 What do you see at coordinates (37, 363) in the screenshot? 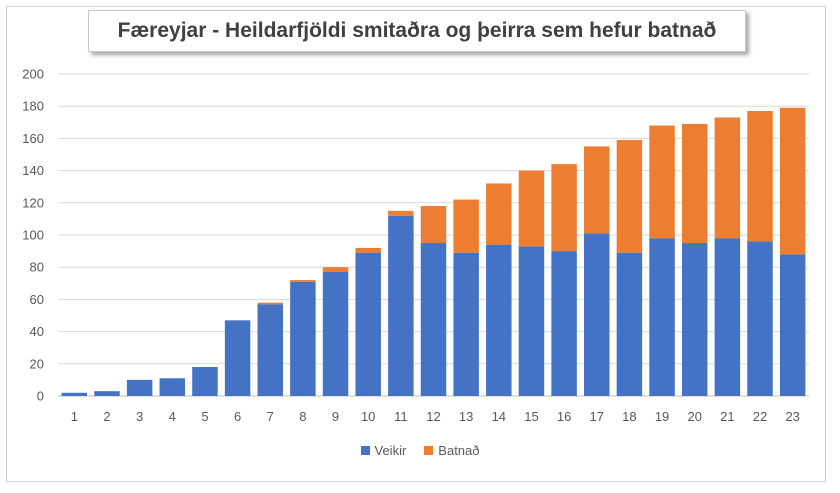
I see `y-tick-label: 20` at bounding box center [37, 363].